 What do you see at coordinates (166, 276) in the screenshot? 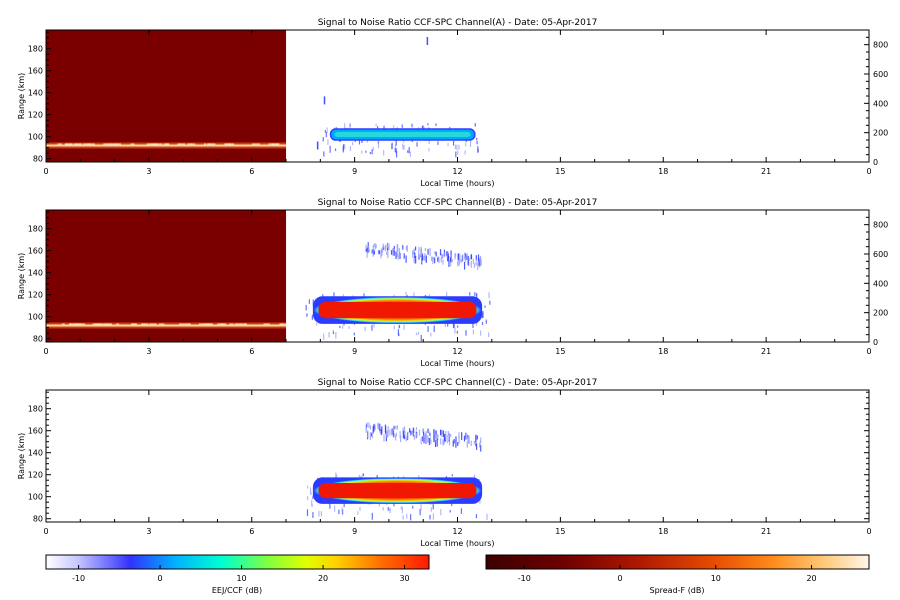
I see `spread-f-region` at bounding box center [166, 276].